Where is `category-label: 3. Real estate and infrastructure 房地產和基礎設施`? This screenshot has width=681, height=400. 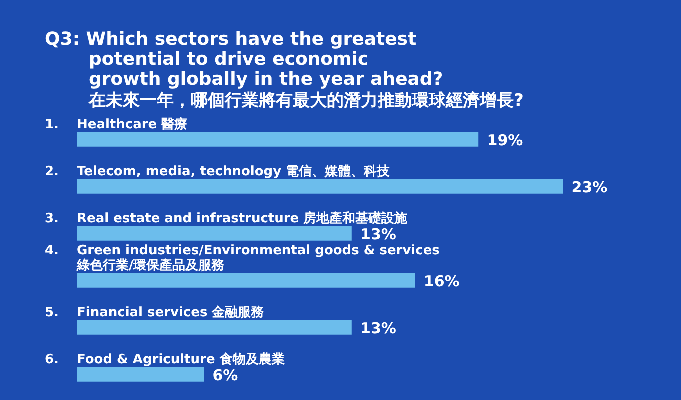
category-label: 3. Real estate and infrastructure 房地產和基礎設施 is located at coordinates (226, 219).